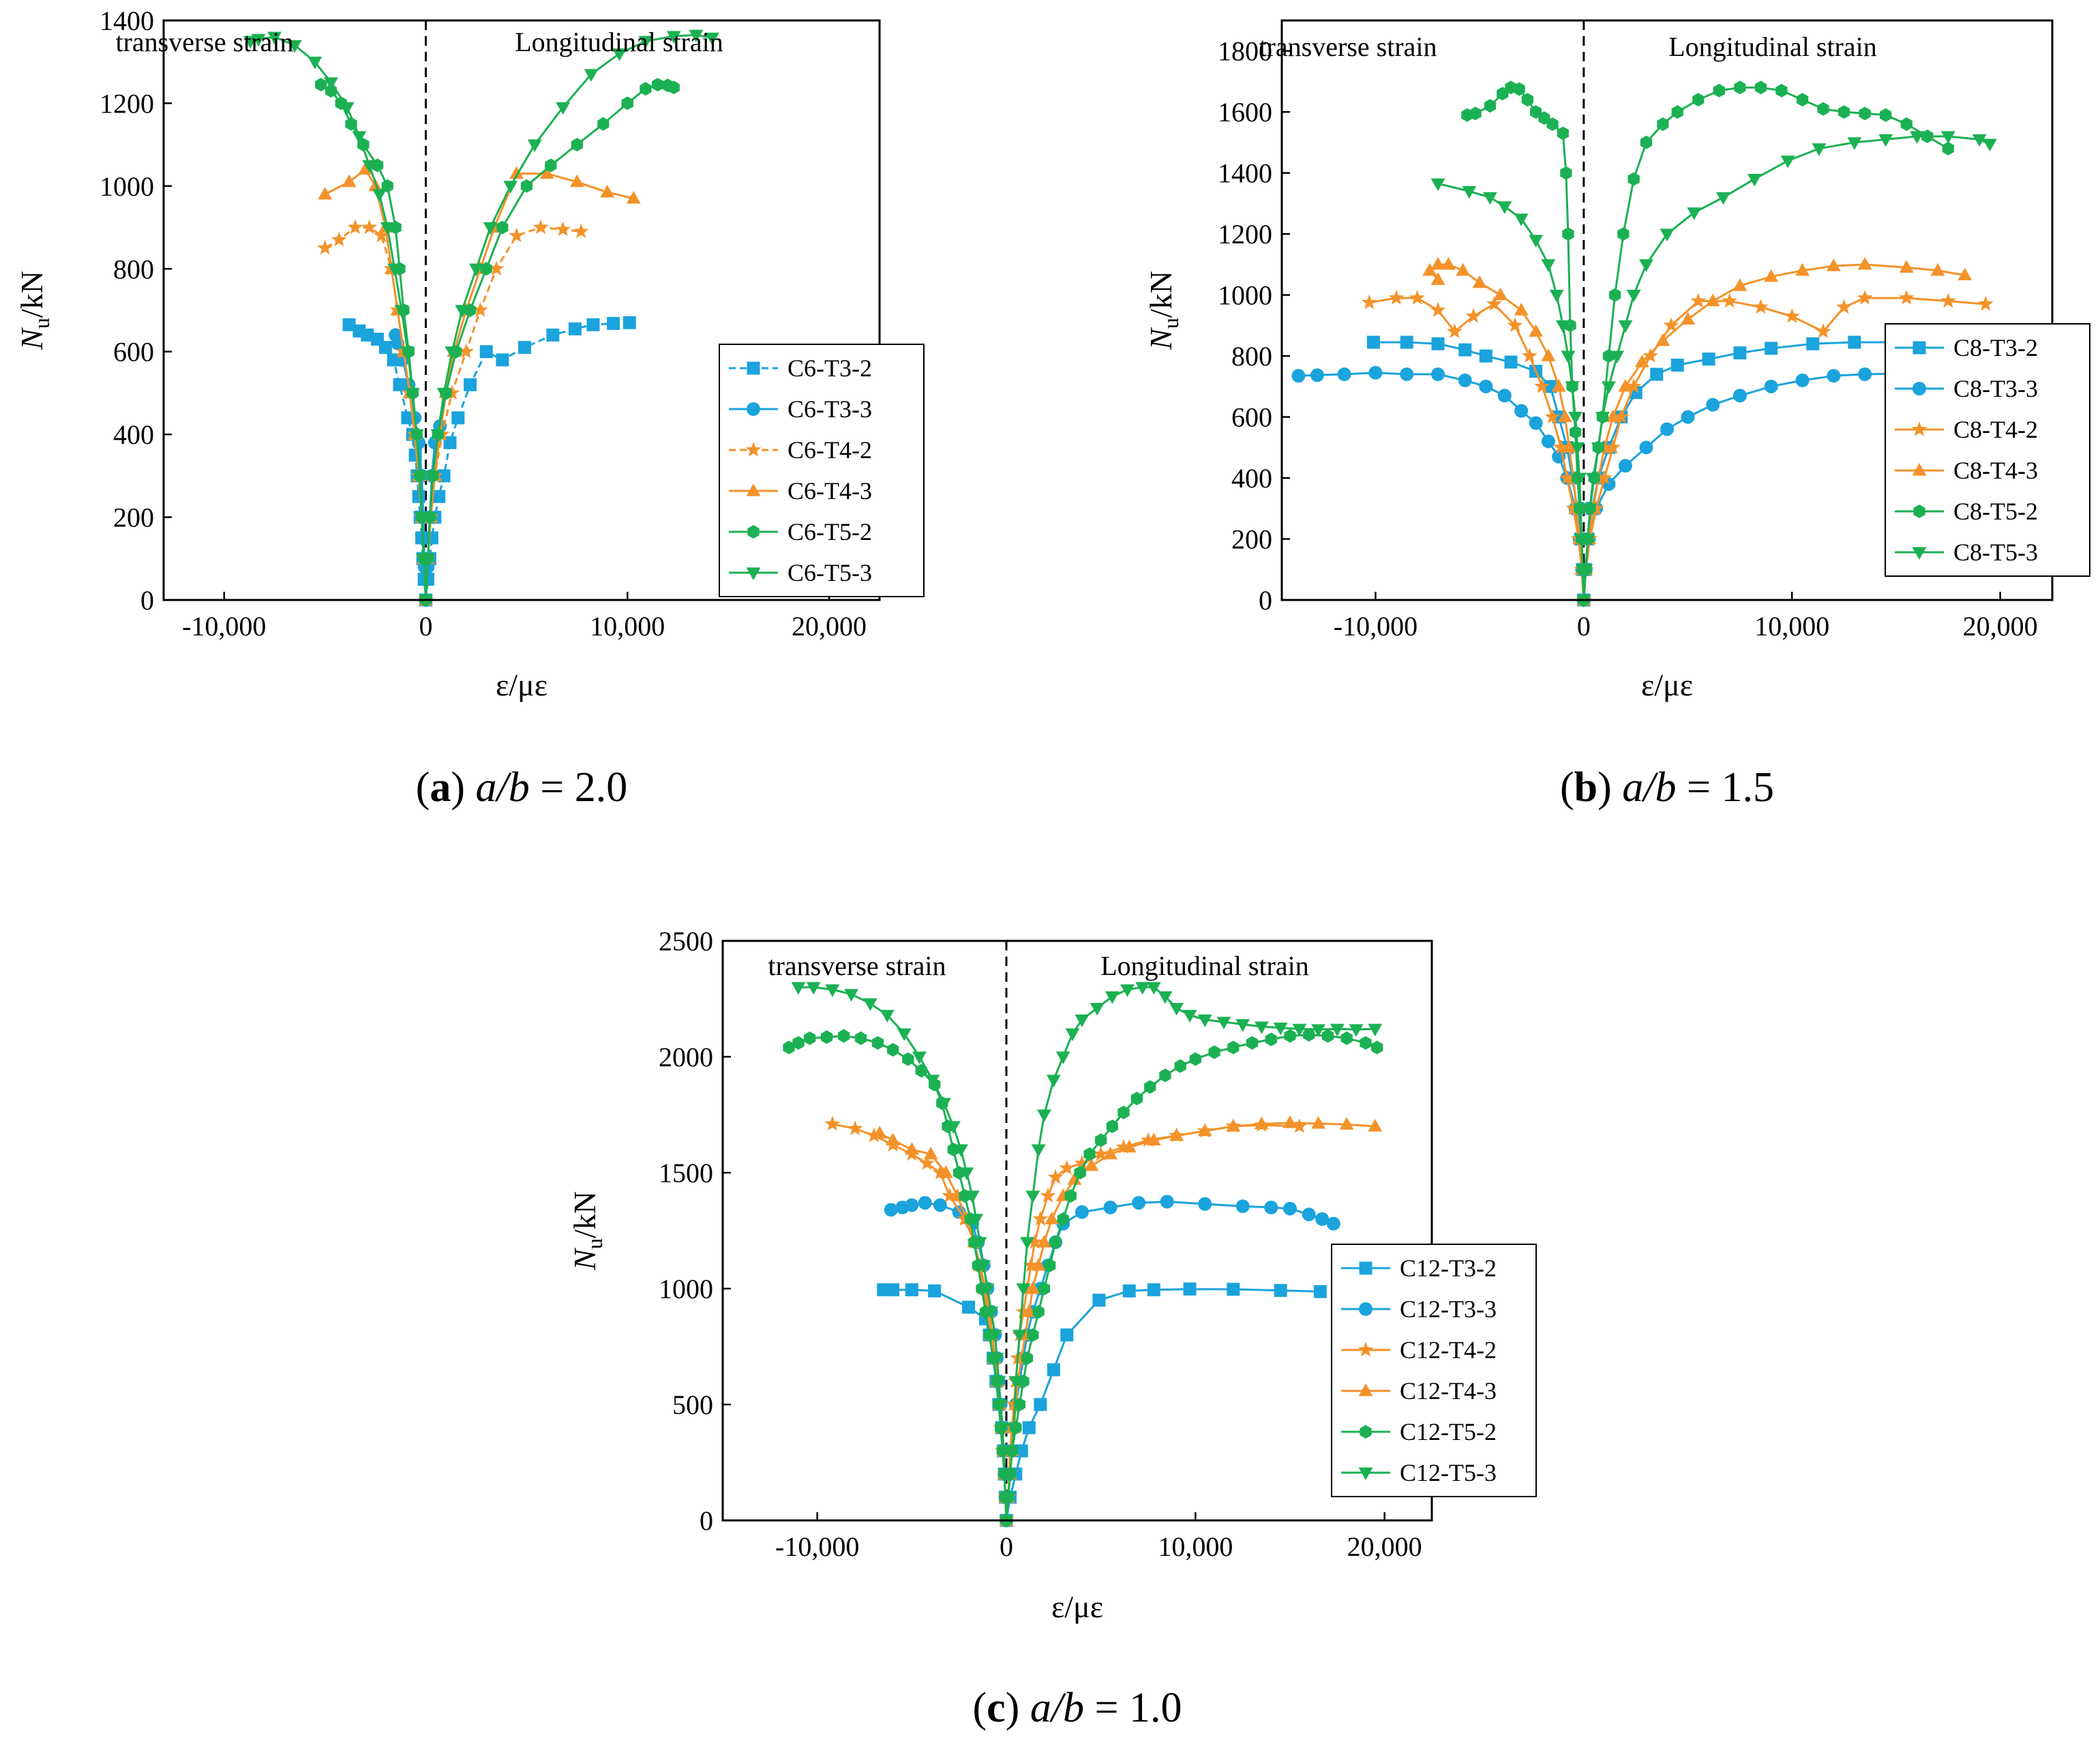 Image resolution: width=2100 pixels, height=1757 pixels. What do you see at coordinates (1448, 1431) in the screenshot?
I see `legend-label: C12-T5-2` at bounding box center [1448, 1431].